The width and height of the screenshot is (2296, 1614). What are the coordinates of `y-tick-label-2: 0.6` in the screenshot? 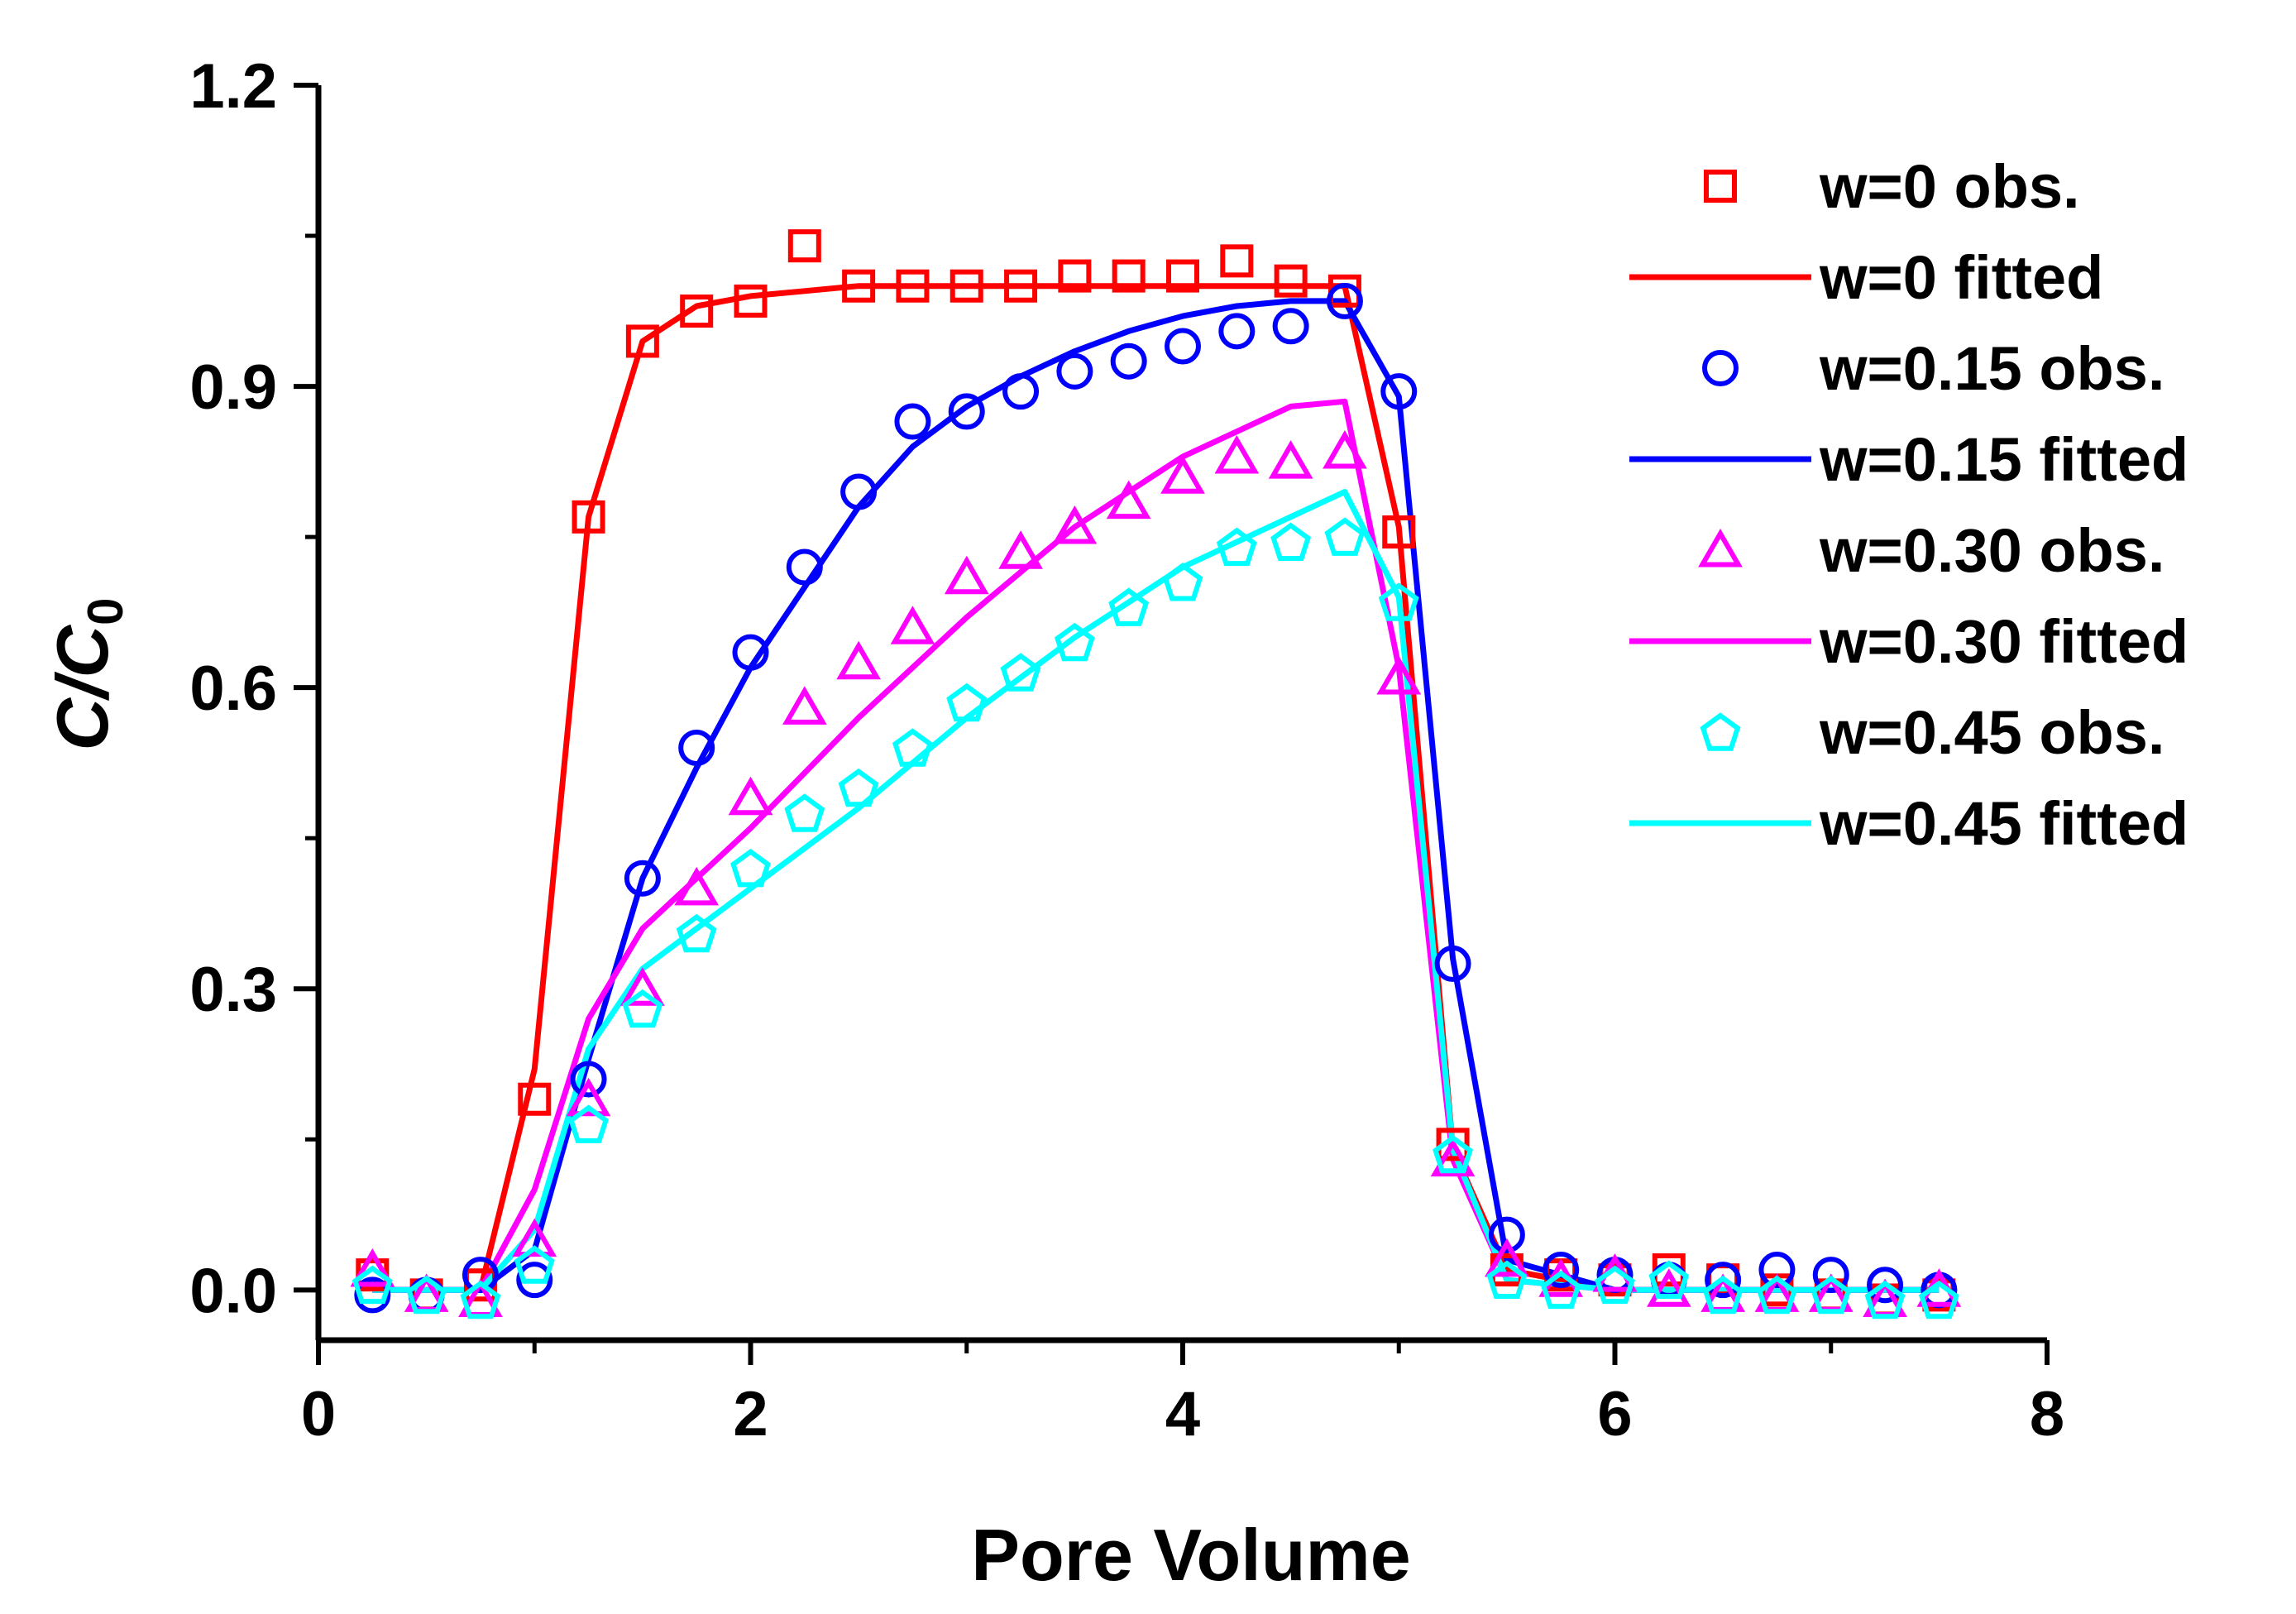 It's located at (233, 689).